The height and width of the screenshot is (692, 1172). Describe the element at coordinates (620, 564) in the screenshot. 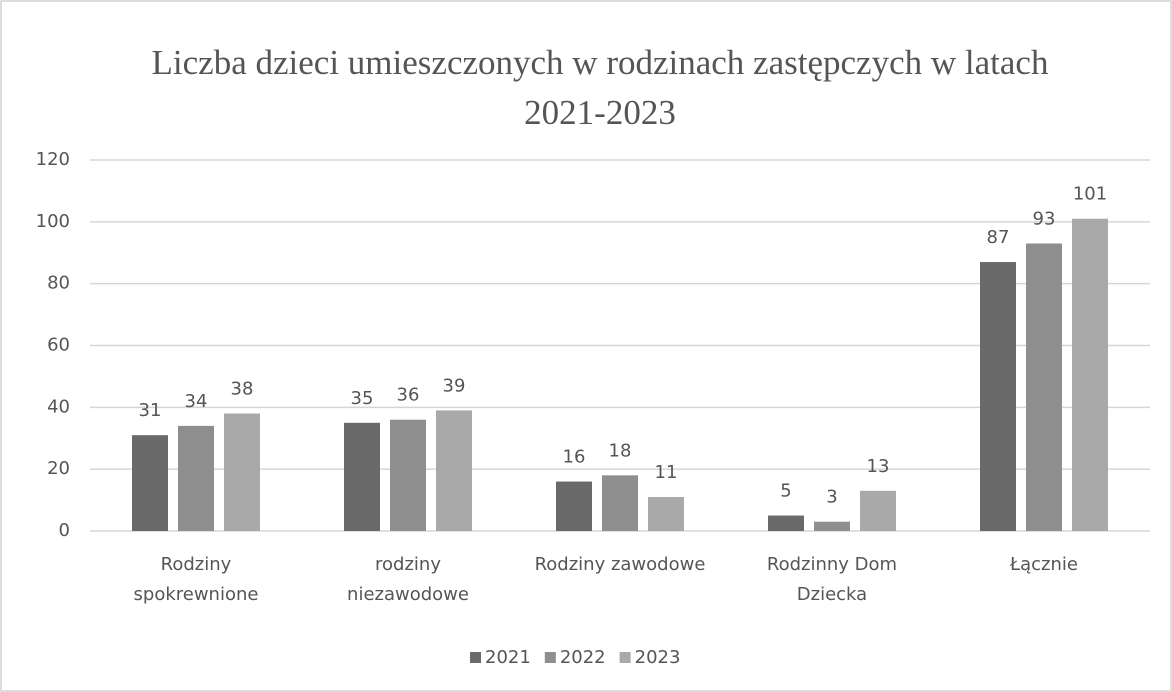

I see `x-tick-label: Rodziny zawodowe` at that location.